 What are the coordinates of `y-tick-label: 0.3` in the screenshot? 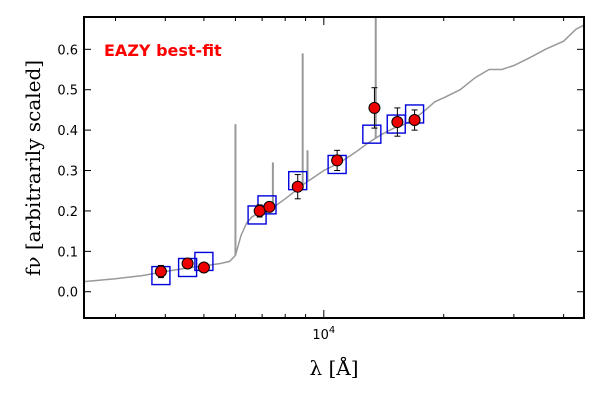 It's located at (67, 172).